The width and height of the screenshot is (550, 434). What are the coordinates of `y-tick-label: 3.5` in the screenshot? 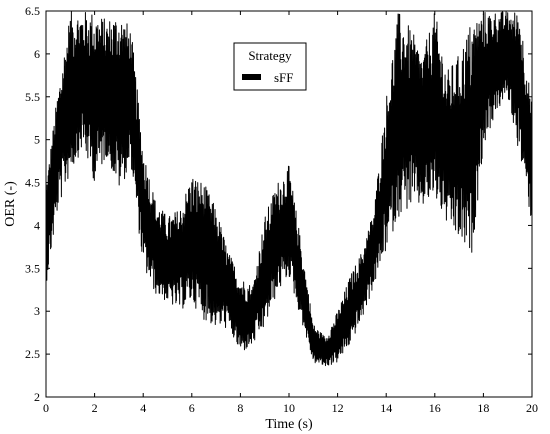 It's located at (32, 268).